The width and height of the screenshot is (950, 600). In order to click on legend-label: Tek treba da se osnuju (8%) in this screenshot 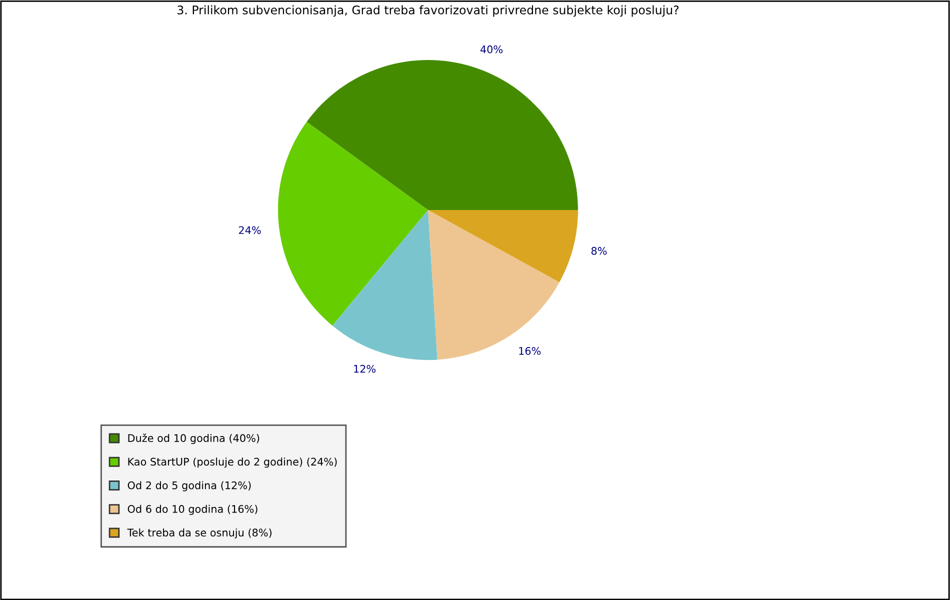, I will do `click(199, 533)`.